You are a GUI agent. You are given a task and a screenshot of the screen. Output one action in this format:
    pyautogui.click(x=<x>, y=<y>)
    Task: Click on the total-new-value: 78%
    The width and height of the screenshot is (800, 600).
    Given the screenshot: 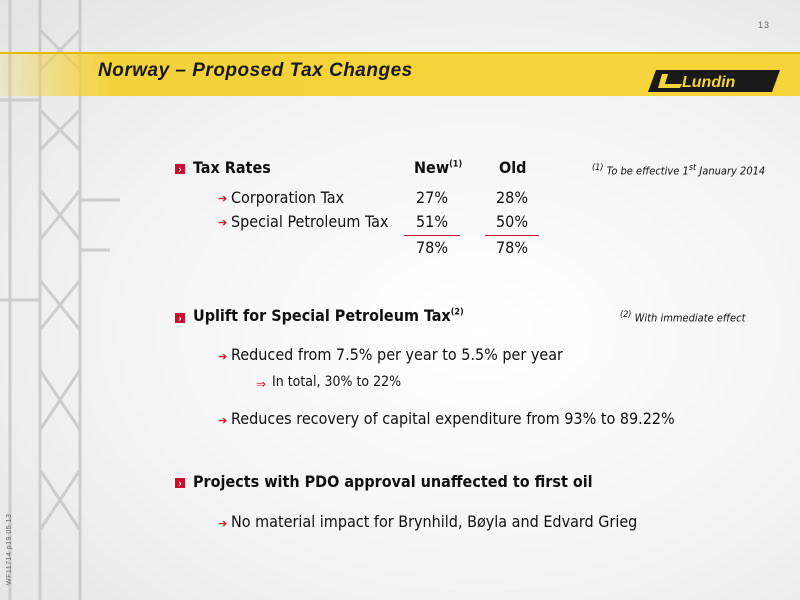 What is the action you would take?
    pyautogui.click(x=432, y=247)
    